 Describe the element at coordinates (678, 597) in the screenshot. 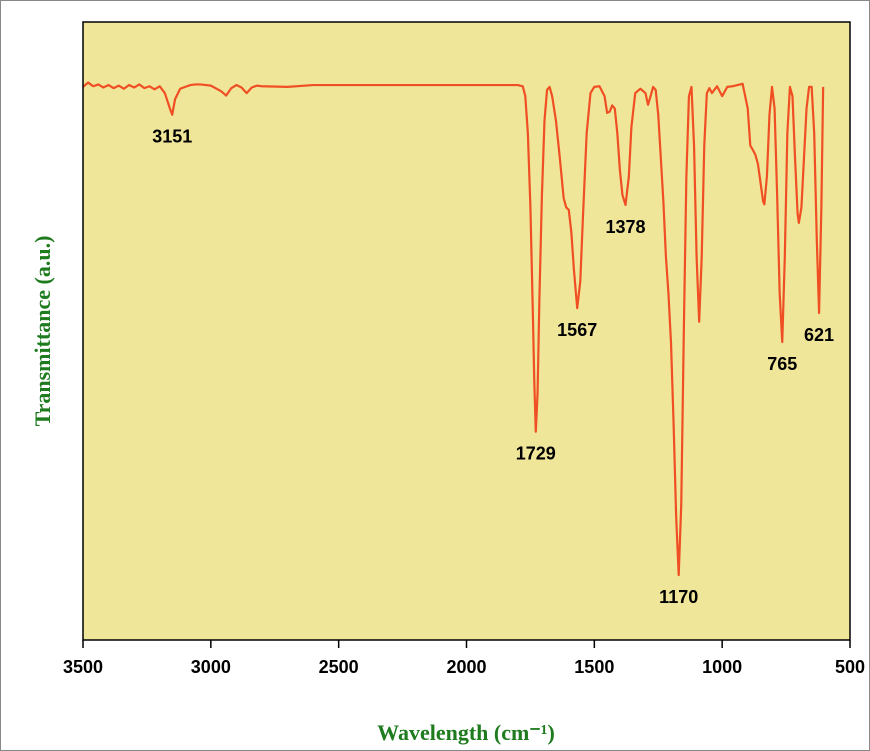

I see `peak-label: 1170` at that location.